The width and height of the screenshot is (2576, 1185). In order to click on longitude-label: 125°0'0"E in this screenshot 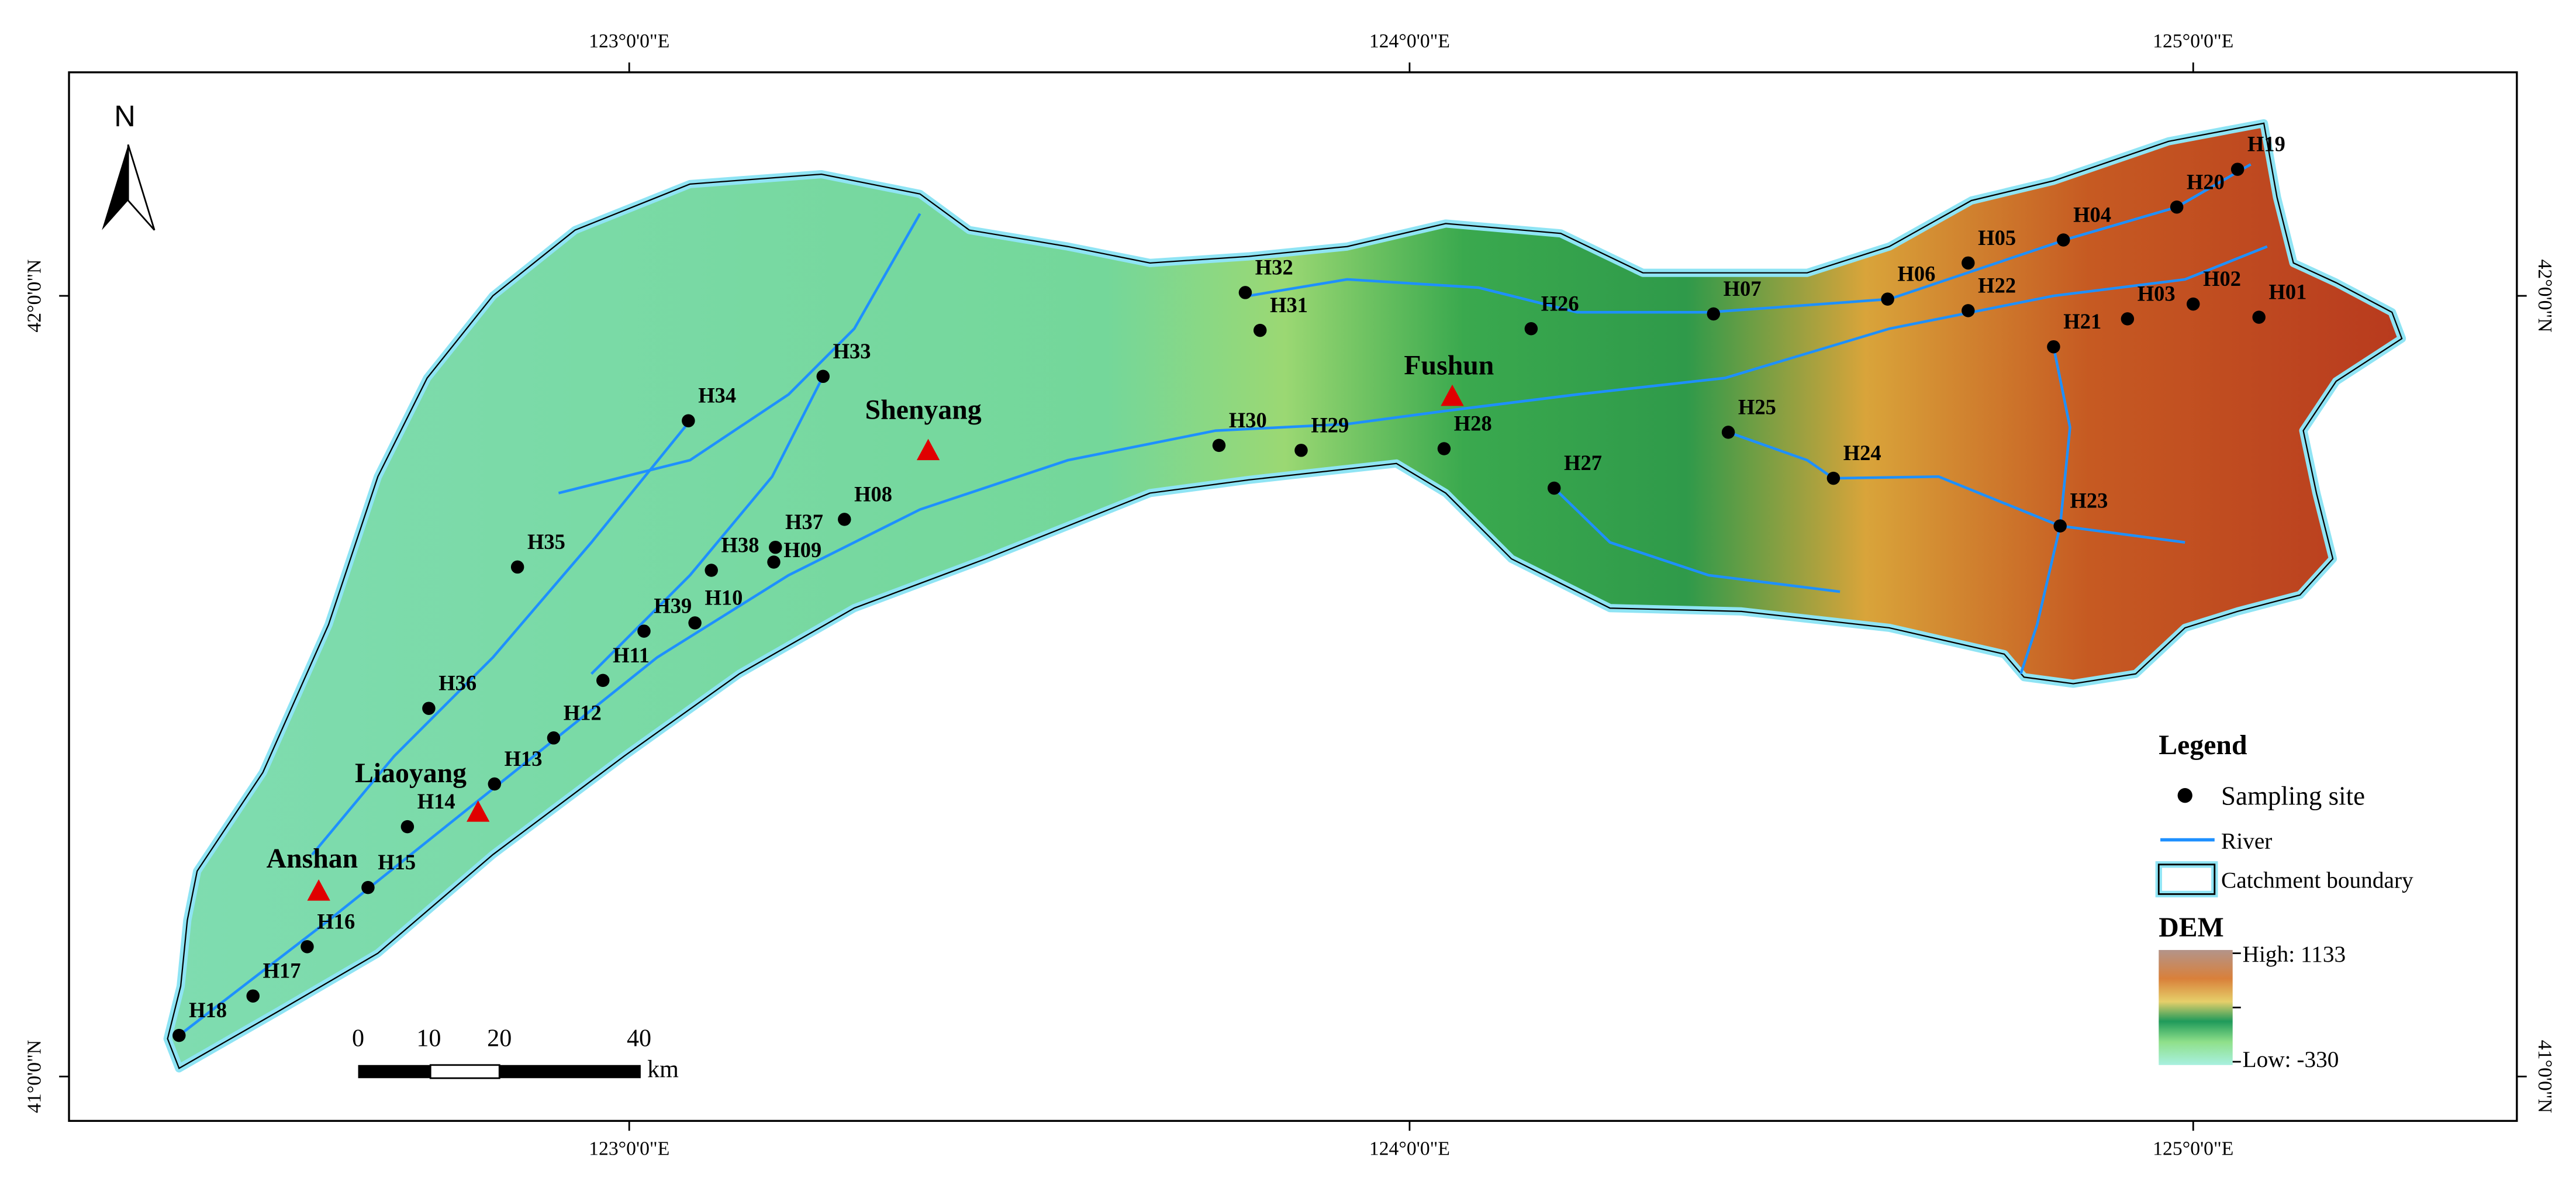, I will do `click(2193, 1149)`.